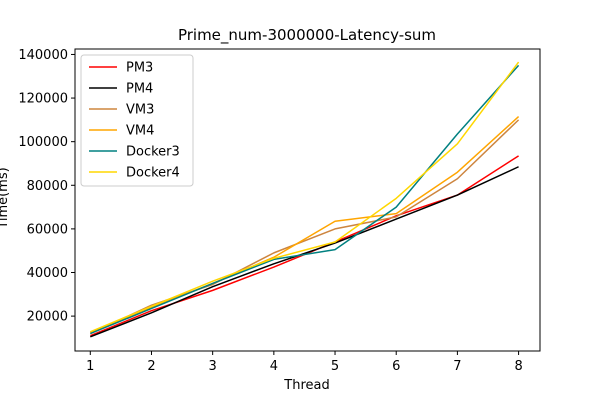 The image size is (600, 400). I want to click on y-tick-label: 60000, so click(47, 229).